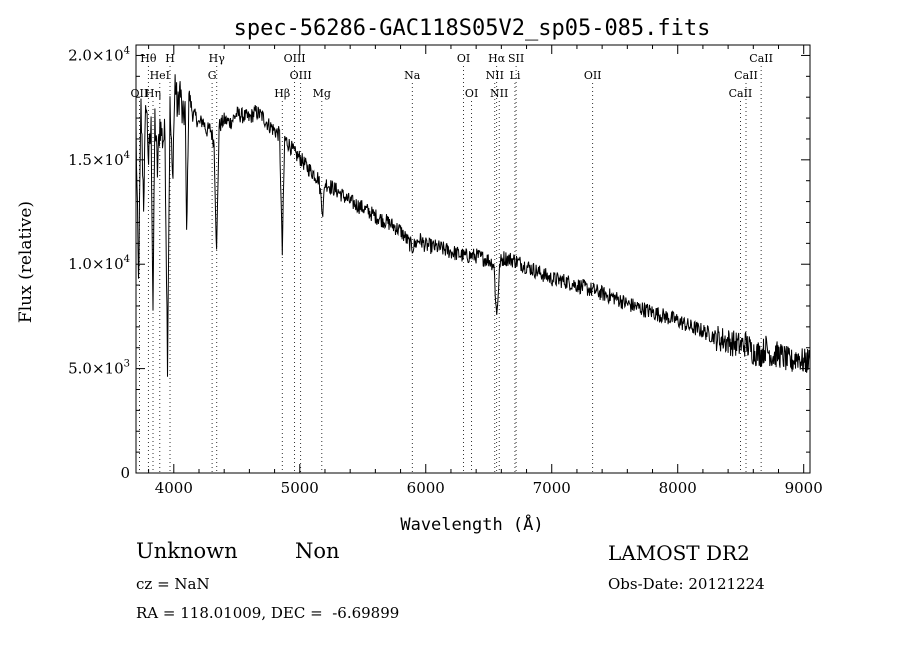 The width and height of the screenshot is (900, 650). I want to click on line-label: G, so click(212, 75).